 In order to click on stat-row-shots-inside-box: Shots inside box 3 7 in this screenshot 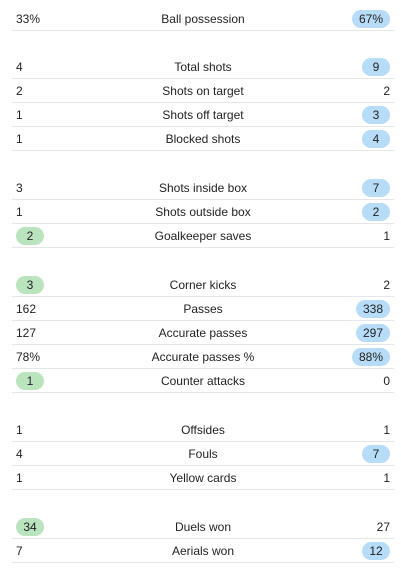, I will do `click(203, 188)`.